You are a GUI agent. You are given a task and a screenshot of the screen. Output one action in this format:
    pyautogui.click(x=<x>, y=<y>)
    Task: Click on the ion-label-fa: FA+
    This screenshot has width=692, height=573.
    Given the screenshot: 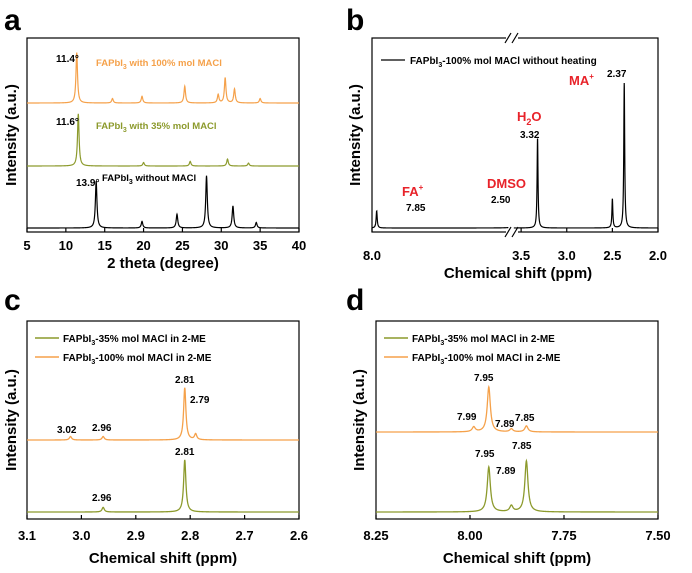 What is the action you would take?
    pyautogui.click(x=413, y=191)
    